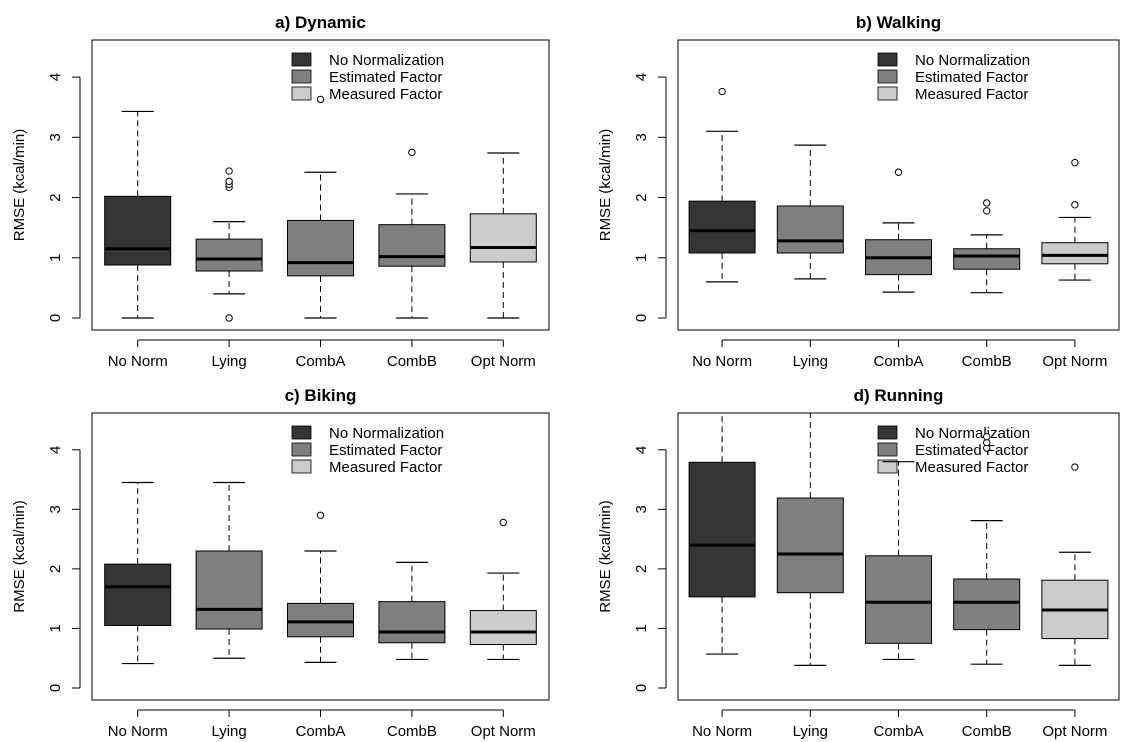 Image resolution: width=1131 pixels, height=742 pixels. What do you see at coordinates (899, 395) in the screenshot?
I see `panel-title: d) Running` at bounding box center [899, 395].